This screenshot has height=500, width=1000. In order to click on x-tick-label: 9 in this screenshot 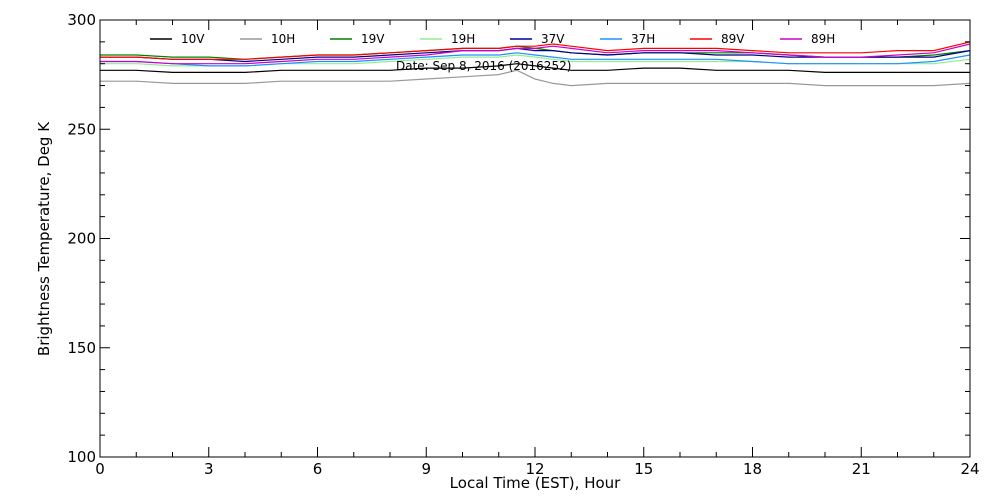, I will do `click(426, 469)`.